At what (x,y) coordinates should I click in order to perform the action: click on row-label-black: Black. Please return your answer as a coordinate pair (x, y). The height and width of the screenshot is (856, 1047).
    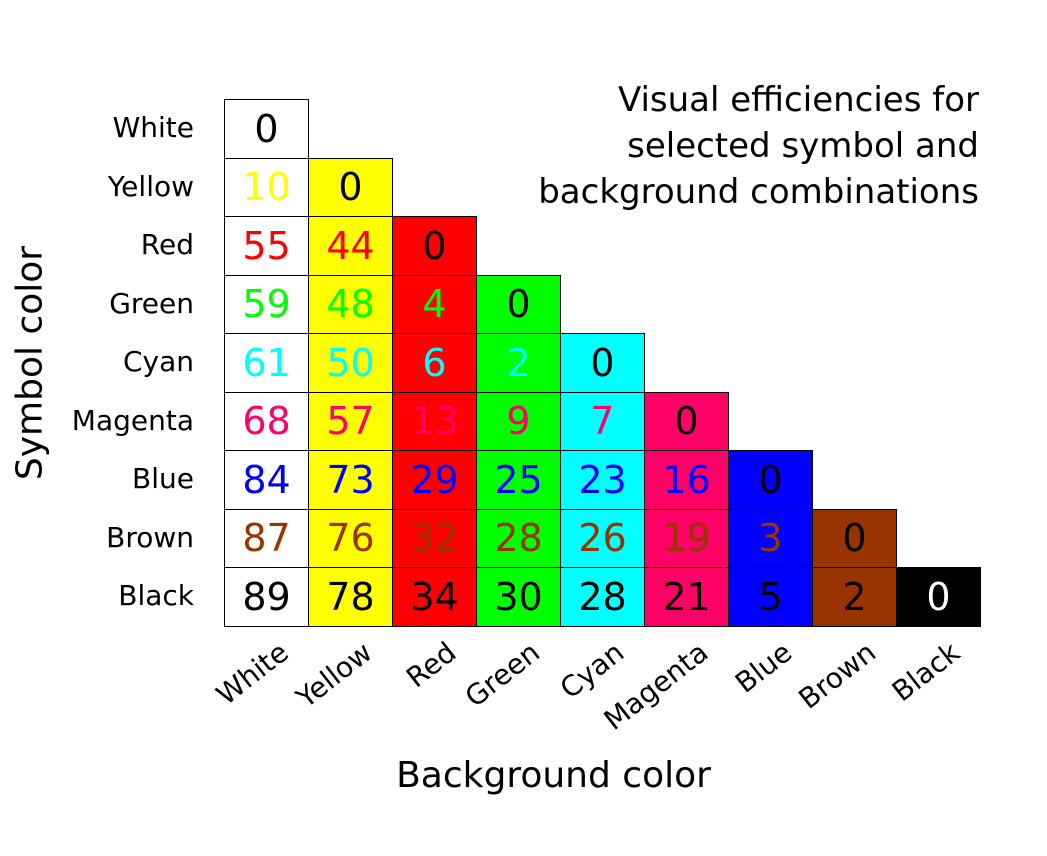
    Looking at the image, I should click on (156, 595).